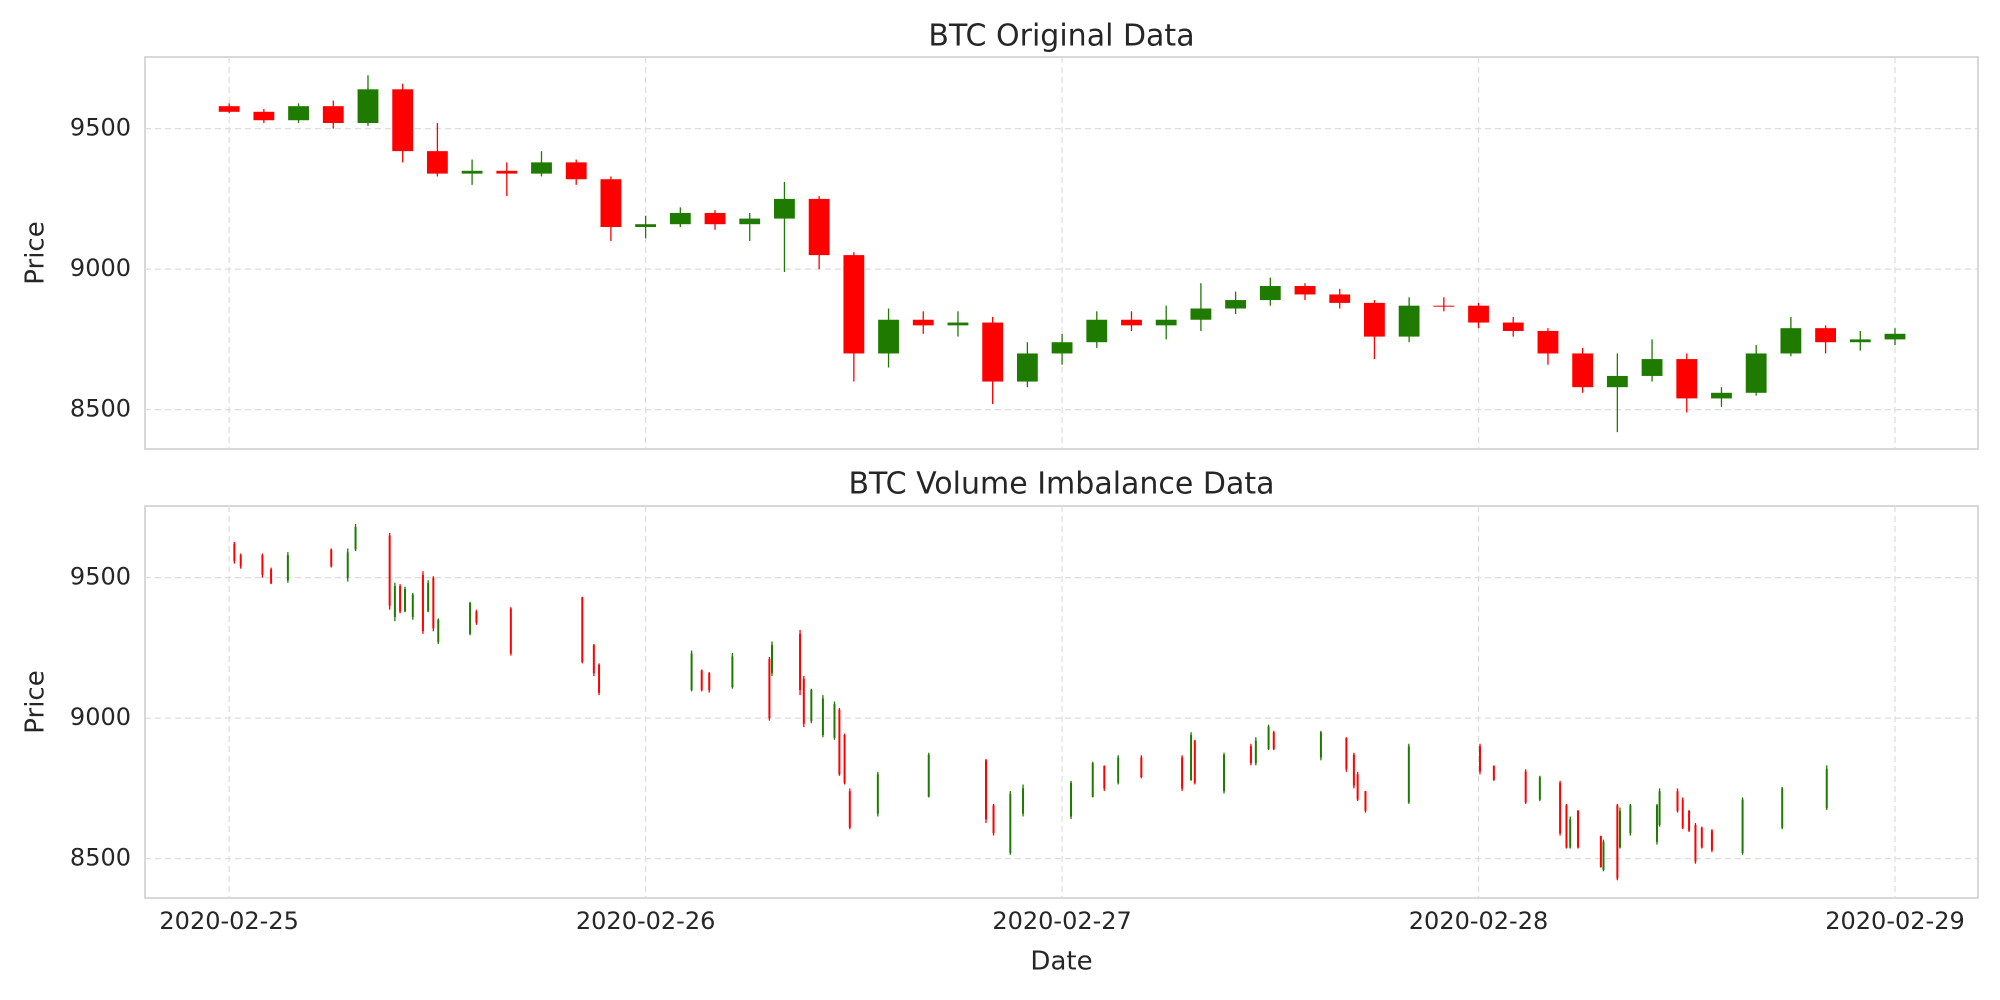 This screenshot has height=1000, width=2000. I want to click on y-tick-label: 8500, so click(100, 858).